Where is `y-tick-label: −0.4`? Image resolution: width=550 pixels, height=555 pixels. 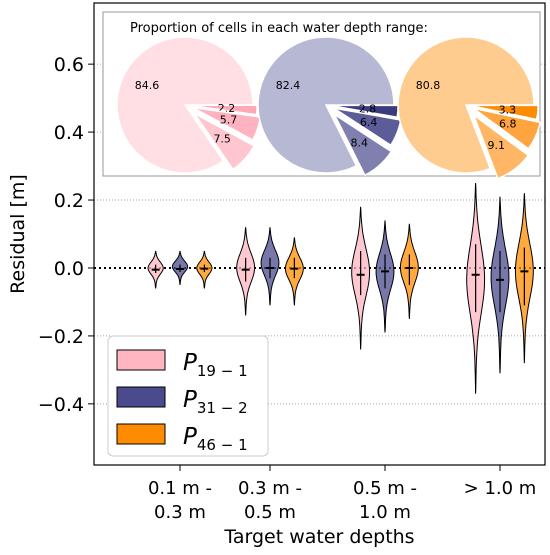
y-tick-label: −0.4 is located at coordinates (61, 405).